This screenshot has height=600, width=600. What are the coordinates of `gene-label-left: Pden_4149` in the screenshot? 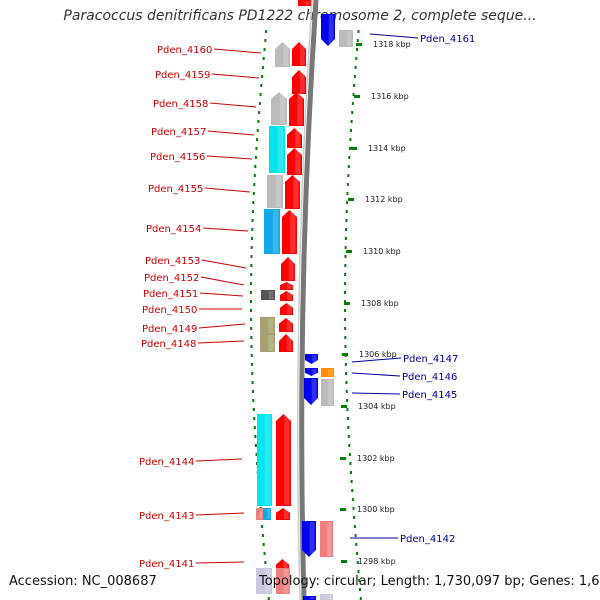 It's located at (169, 329).